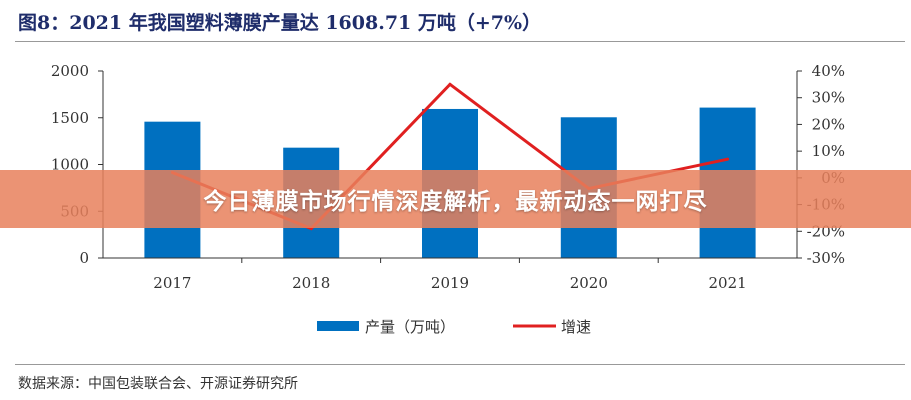 This screenshot has height=400, width=911. I want to click on growth-point-2019, so click(450, 84).